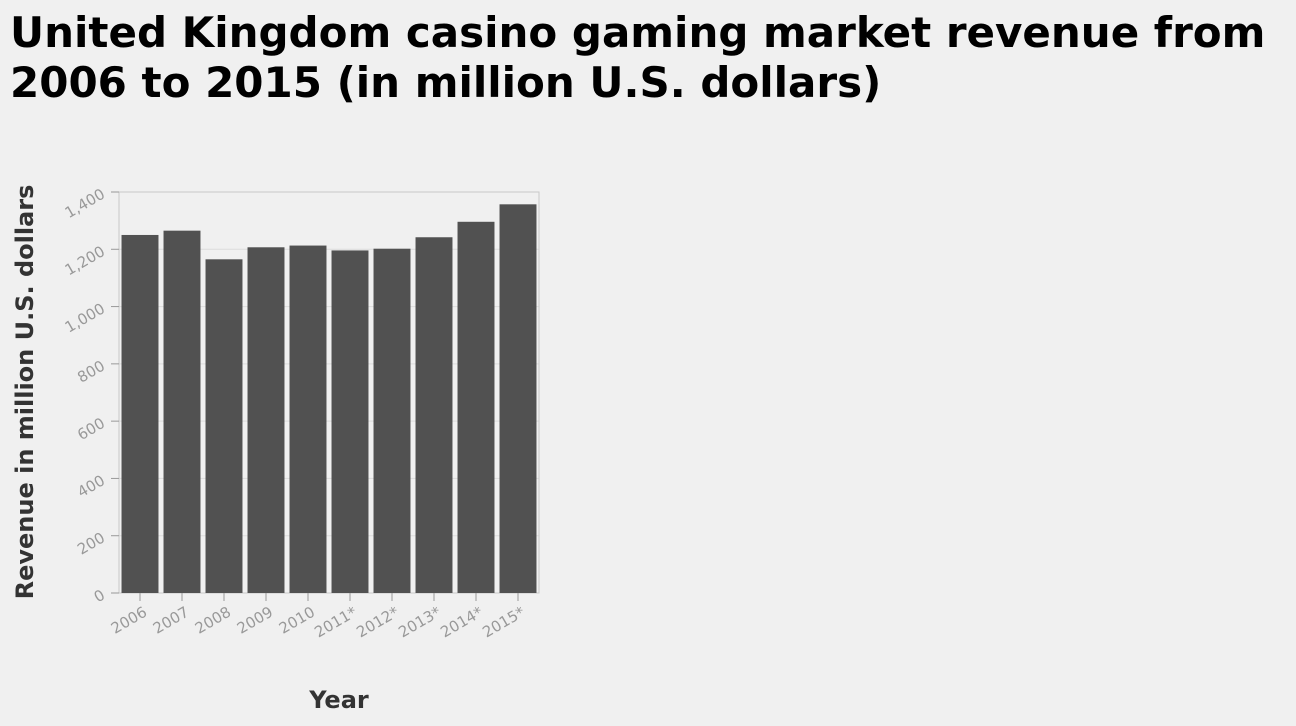 This screenshot has width=1296, height=726. What do you see at coordinates (91, 544) in the screenshot?
I see `y-tick-label: 200` at bounding box center [91, 544].